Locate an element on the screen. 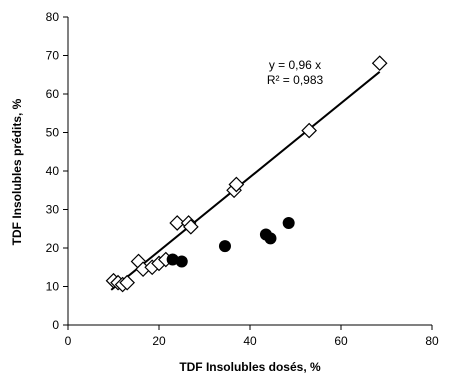 This screenshot has height=380, width=460. equation-label: y = 0,96 x is located at coordinates (295, 65).